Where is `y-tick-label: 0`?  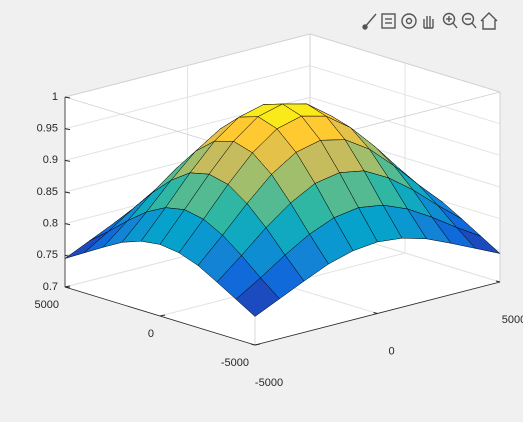 y-tick-label: 0 is located at coordinates (151, 334).